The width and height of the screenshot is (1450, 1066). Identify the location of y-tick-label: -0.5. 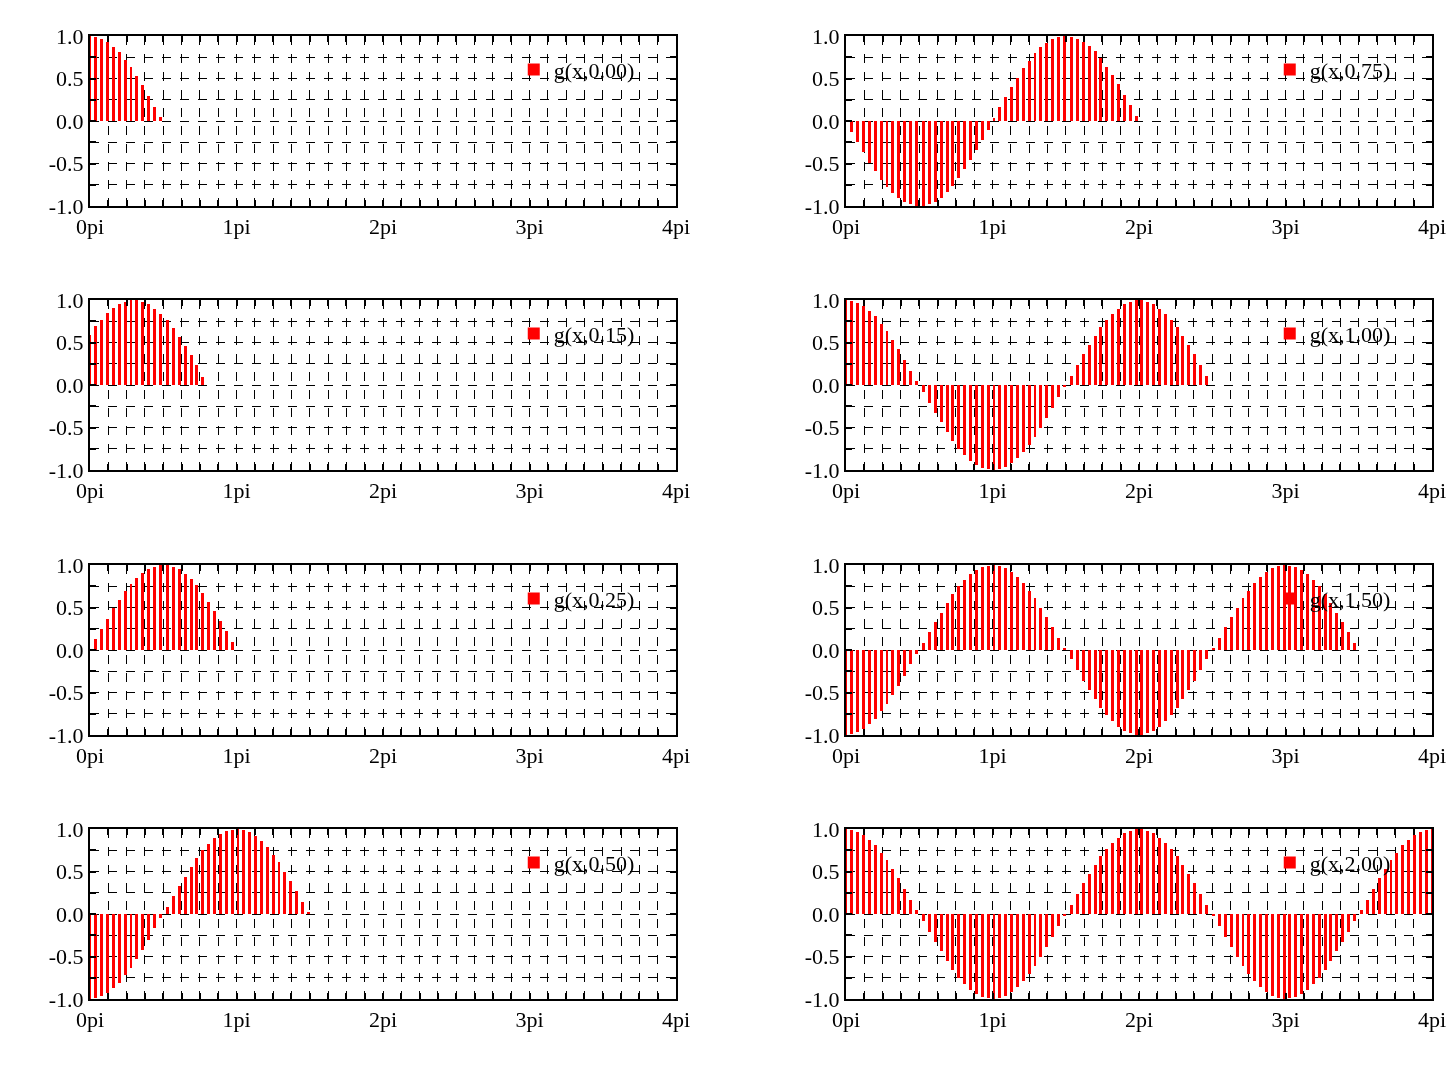
(66, 164).